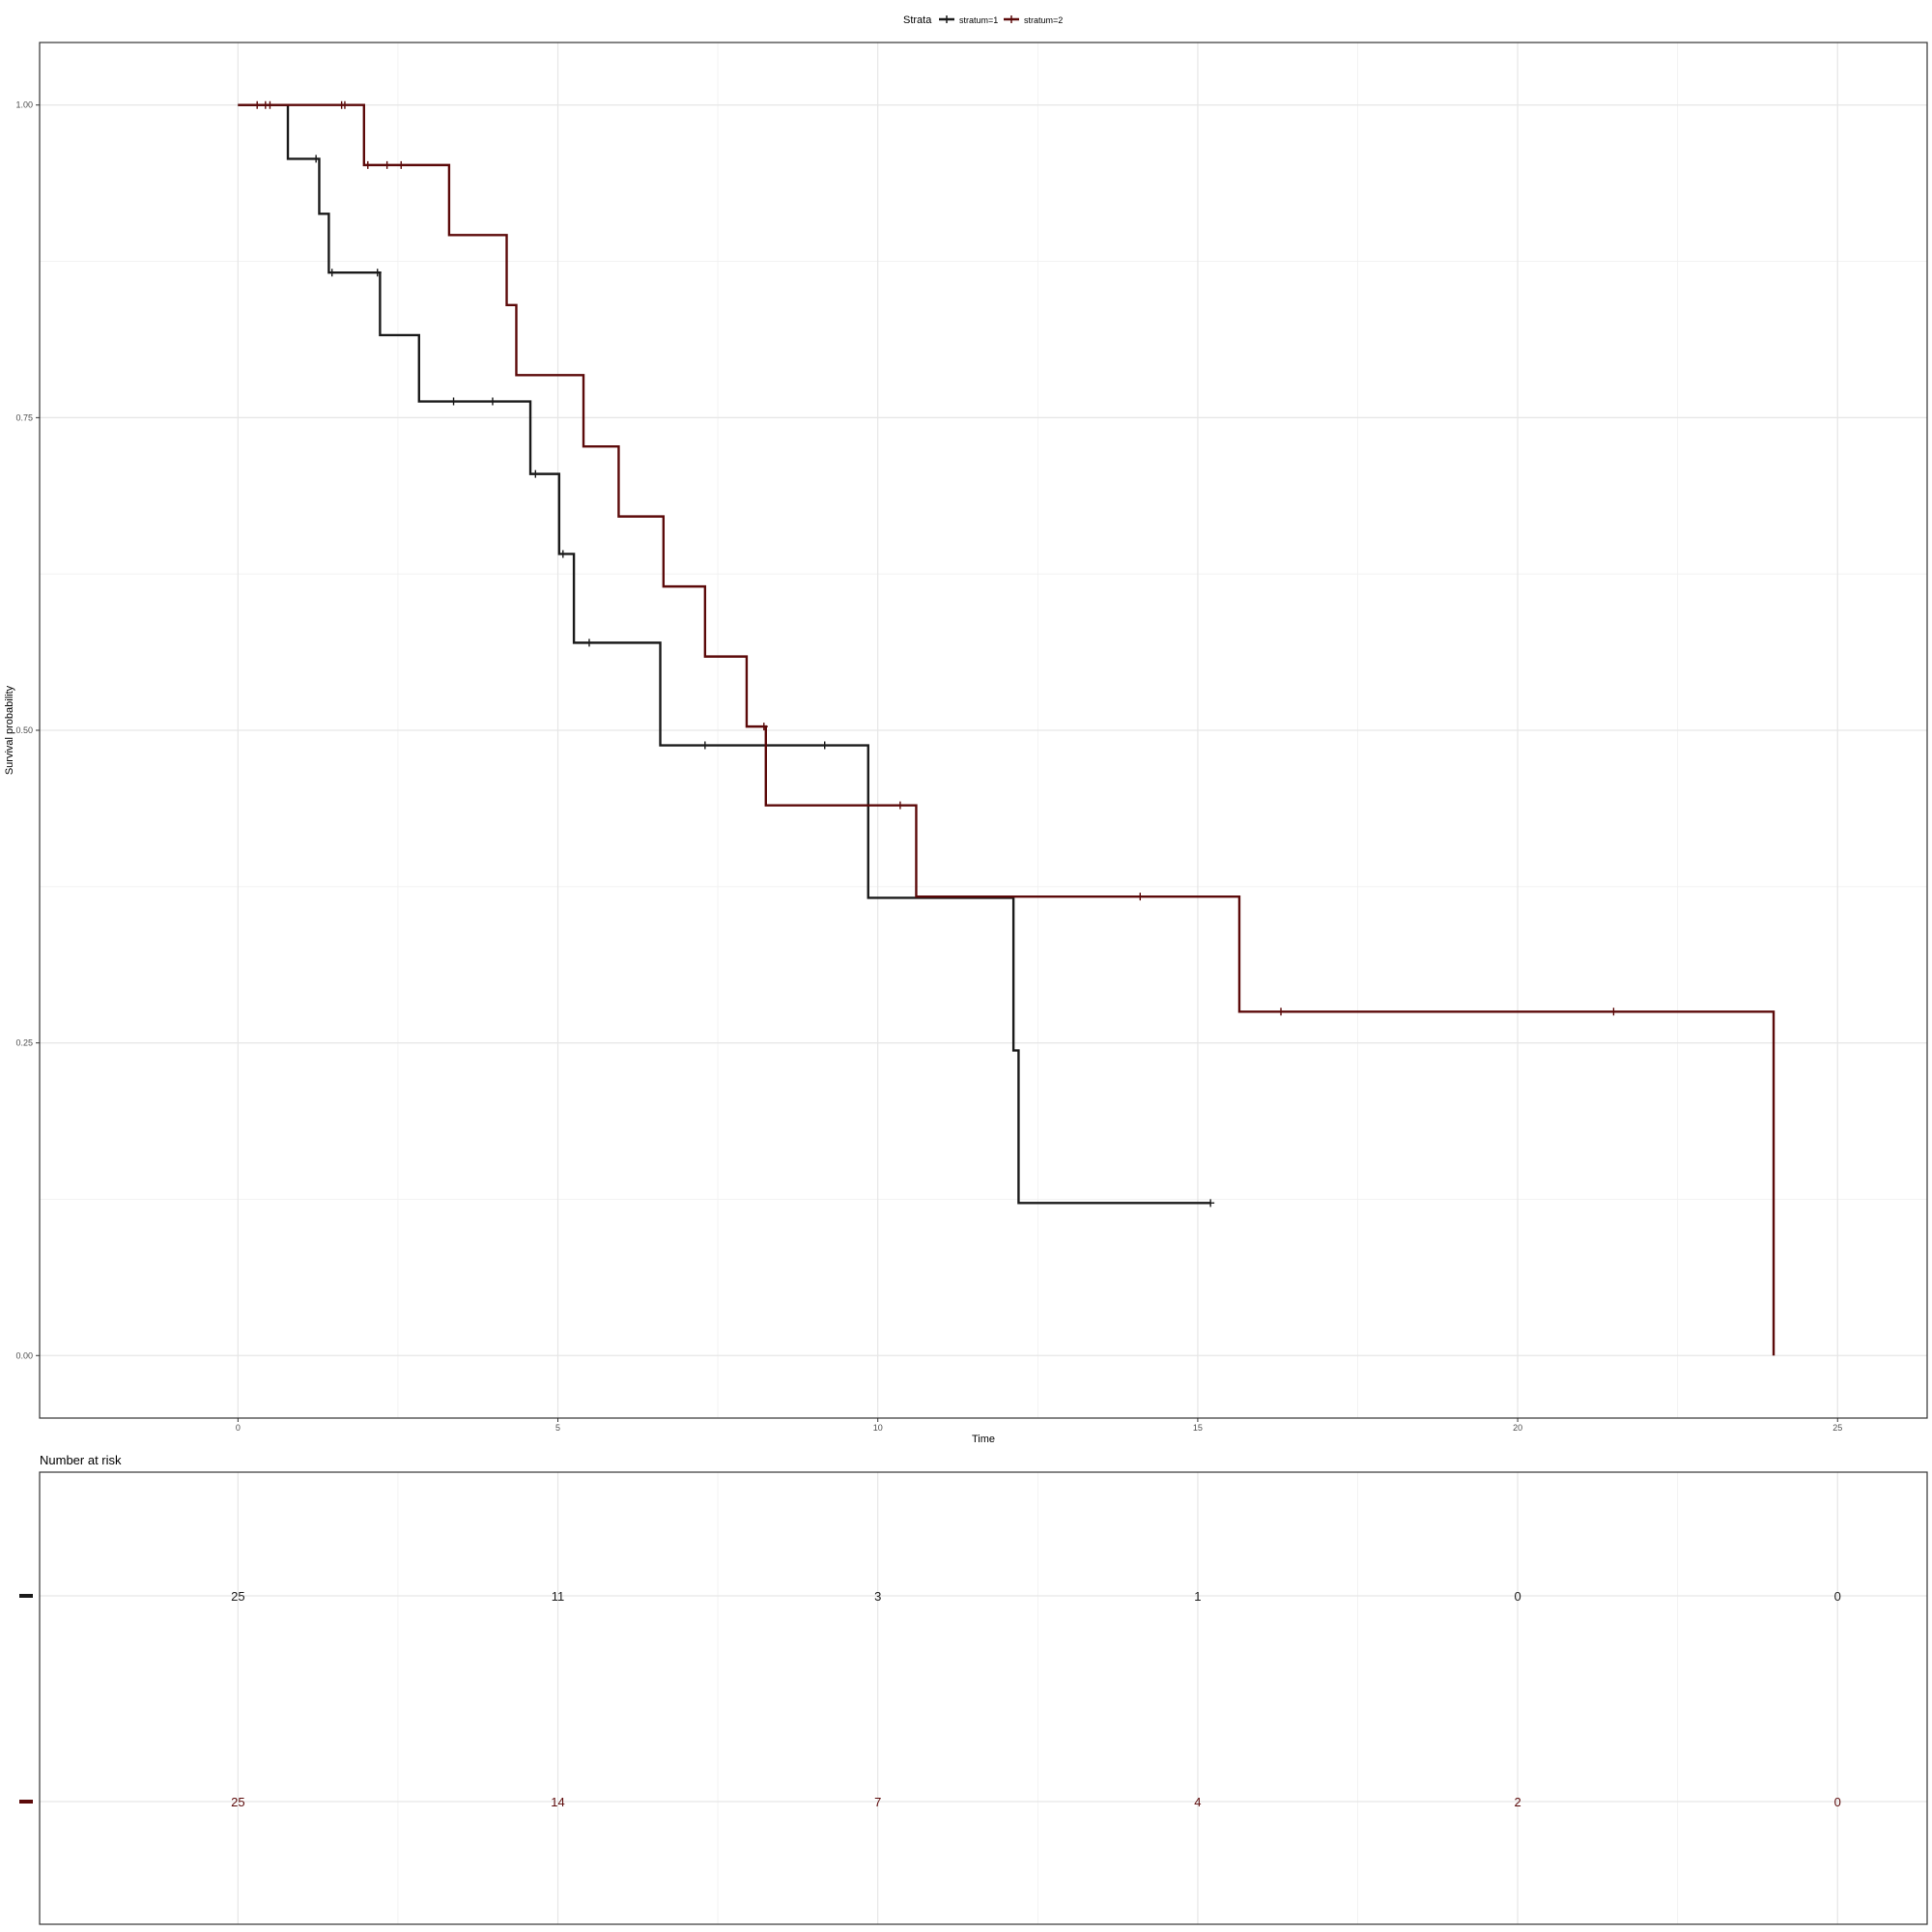 The height and width of the screenshot is (1932, 1932). Describe the element at coordinates (9, 730) in the screenshot. I see `y-axis-title: Survival probability` at that location.